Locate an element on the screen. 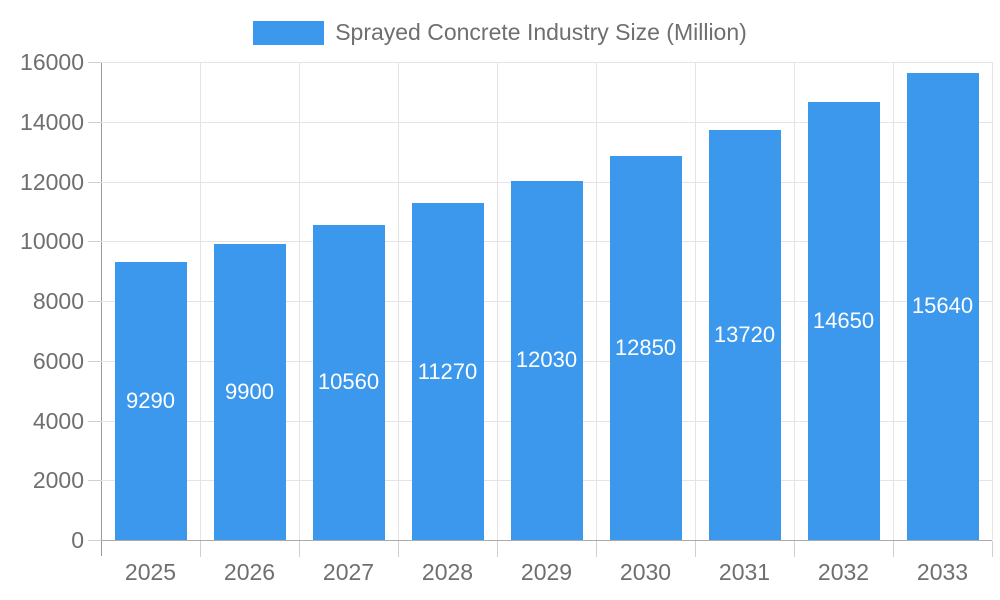 This screenshot has width=1000, height=600. bar-value-label: 9900 is located at coordinates (249, 392).